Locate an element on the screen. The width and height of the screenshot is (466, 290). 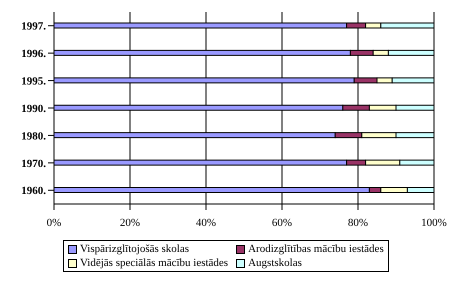
y-tick-label: 1997. is located at coordinates (33, 26).